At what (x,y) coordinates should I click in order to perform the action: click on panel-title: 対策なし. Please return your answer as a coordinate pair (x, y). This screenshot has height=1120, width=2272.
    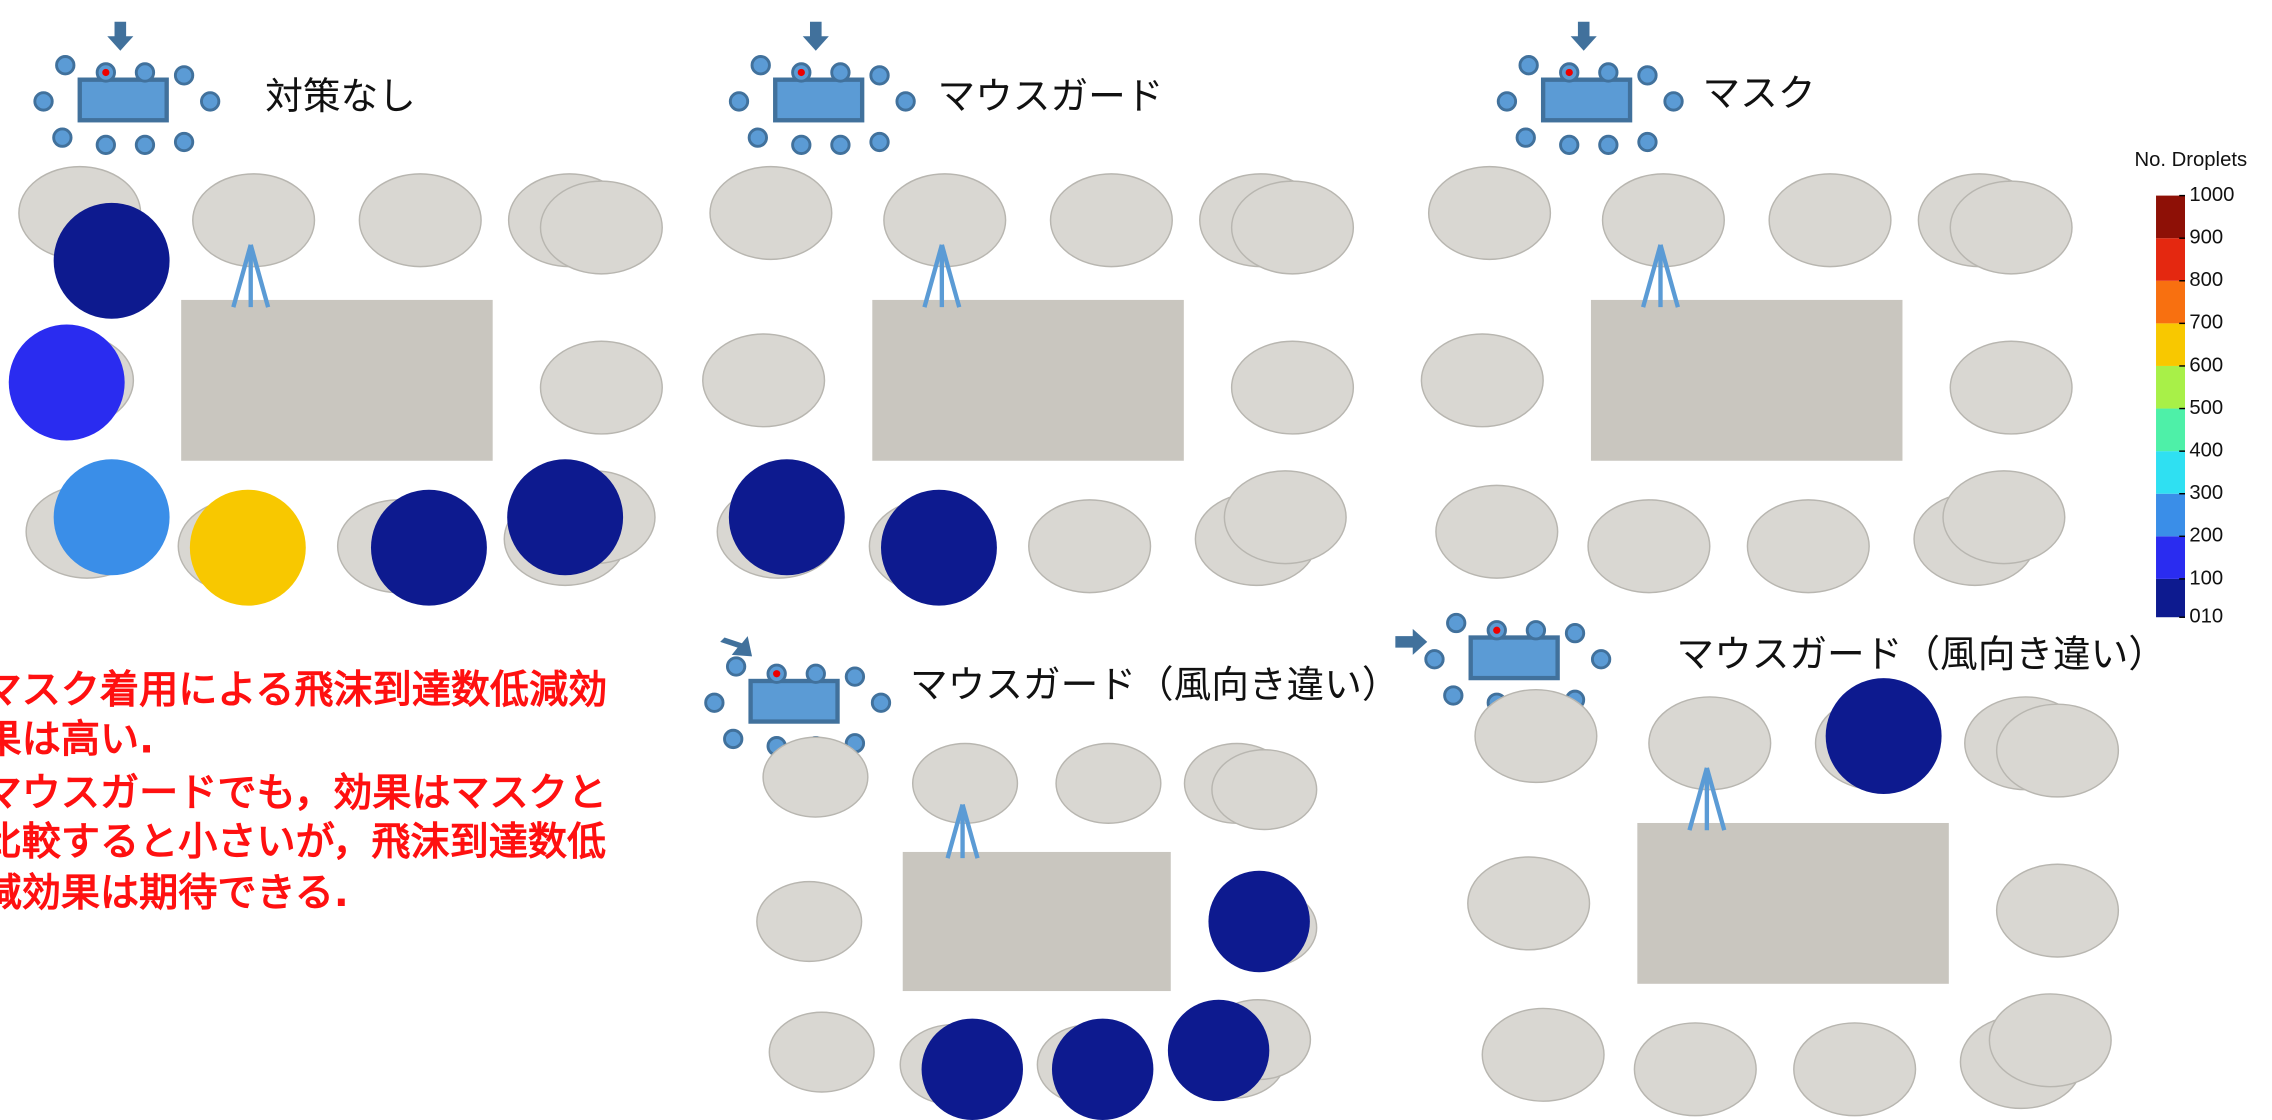
    Looking at the image, I should click on (340, 96).